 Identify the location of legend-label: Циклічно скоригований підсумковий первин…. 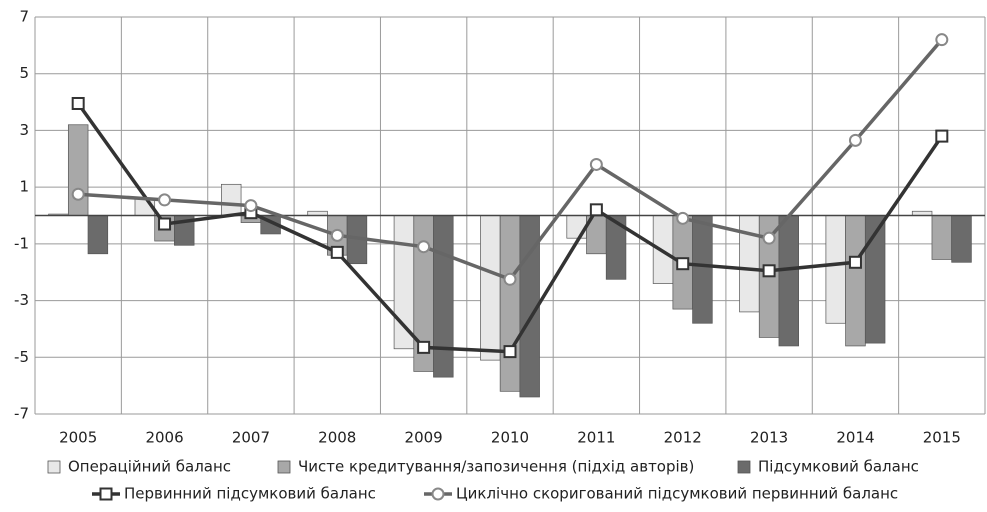
(677, 494).